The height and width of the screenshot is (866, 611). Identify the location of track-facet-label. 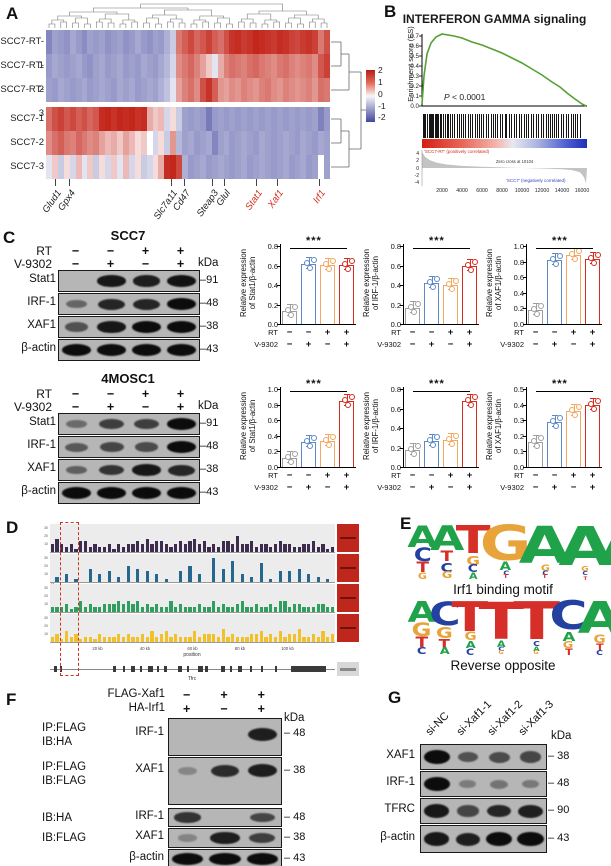
(348, 568).